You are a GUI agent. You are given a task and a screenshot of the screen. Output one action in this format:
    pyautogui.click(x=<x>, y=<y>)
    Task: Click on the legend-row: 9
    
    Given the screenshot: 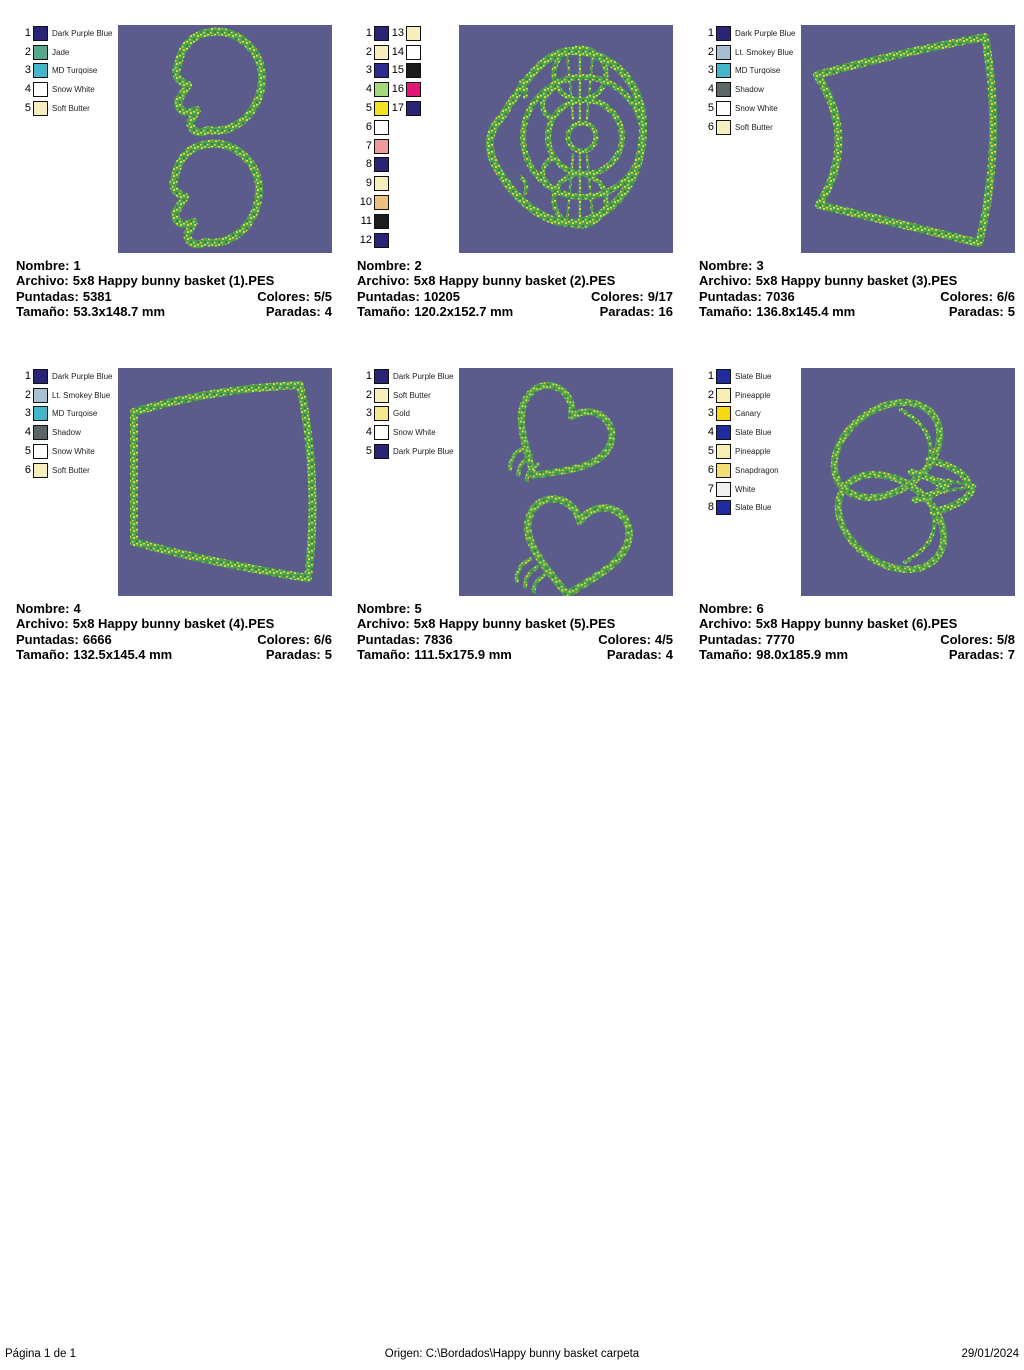 What is the action you would take?
    pyautogui.click(x=373, y=183)
    